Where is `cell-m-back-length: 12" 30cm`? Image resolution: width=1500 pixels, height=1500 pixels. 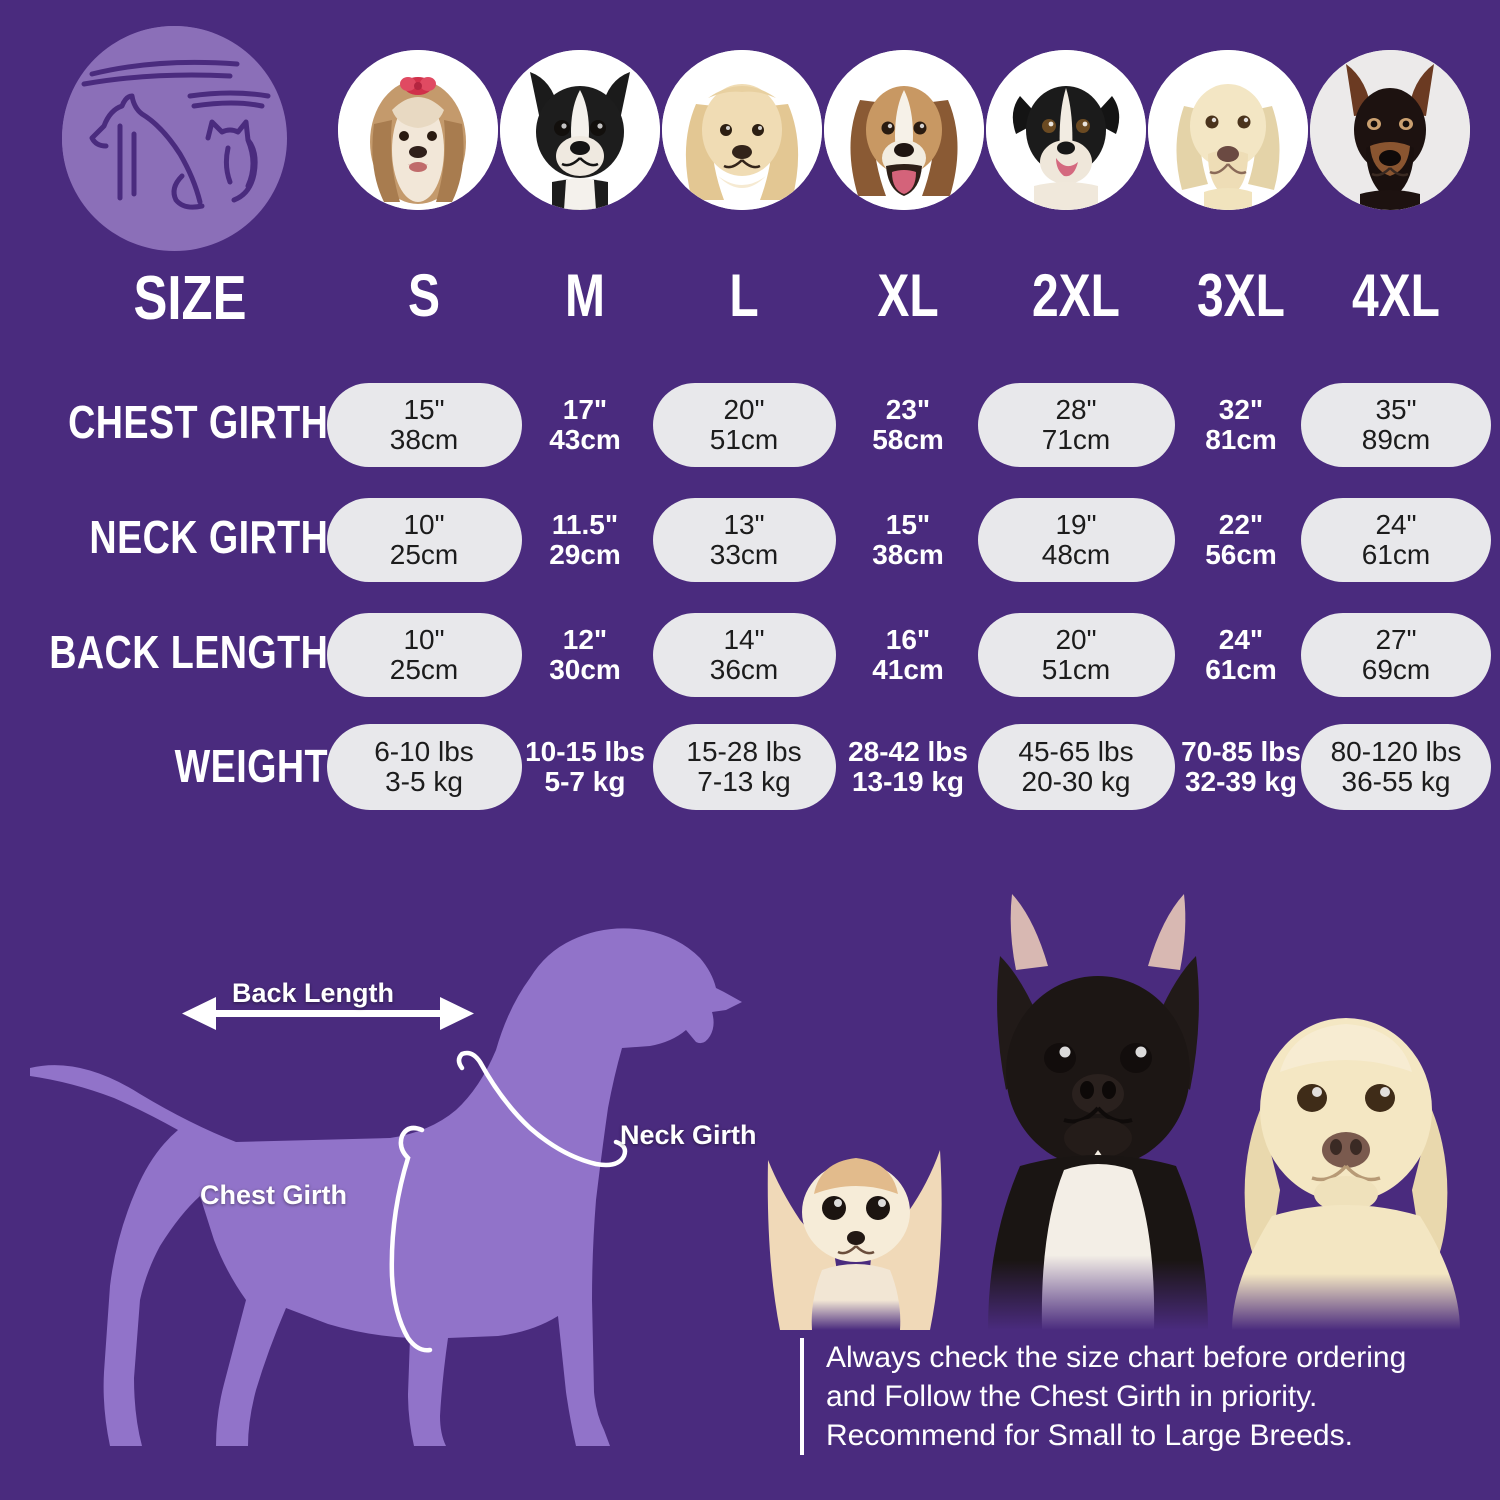 cell-m-back-length: 12" 30cm is located at coordinates (585, 655).